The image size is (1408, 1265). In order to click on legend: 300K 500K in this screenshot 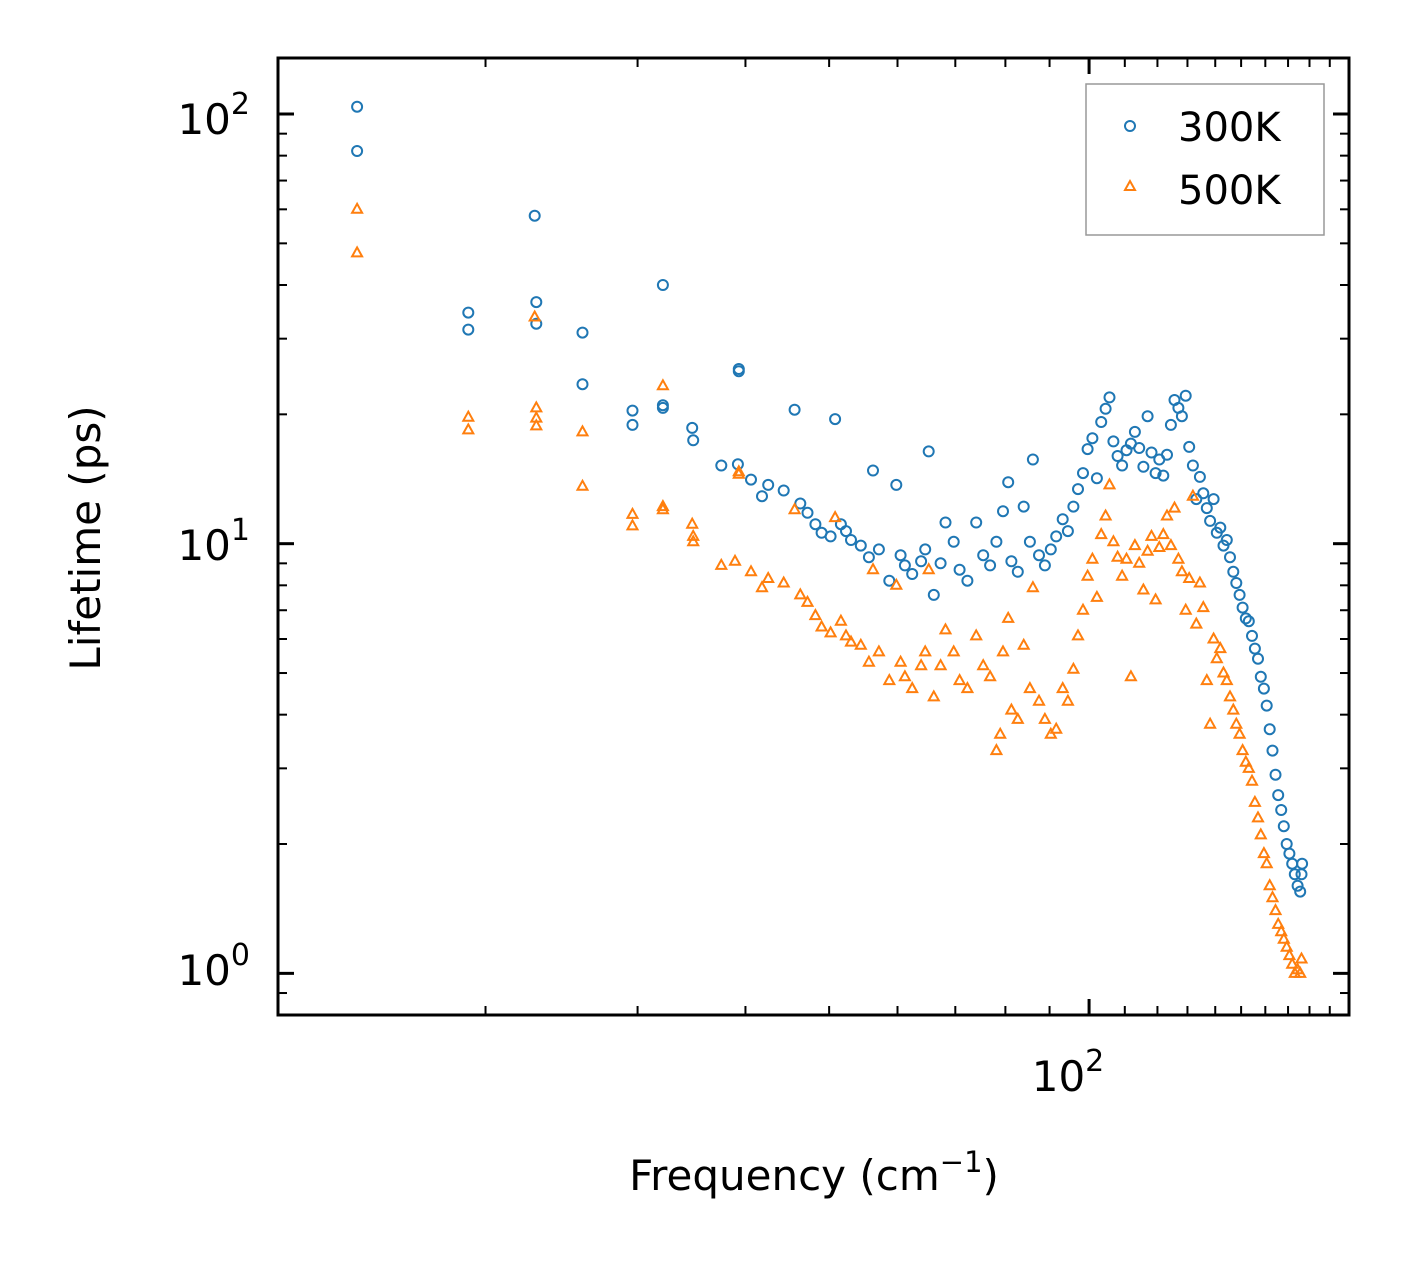, I will do `click(1205, 159)`.